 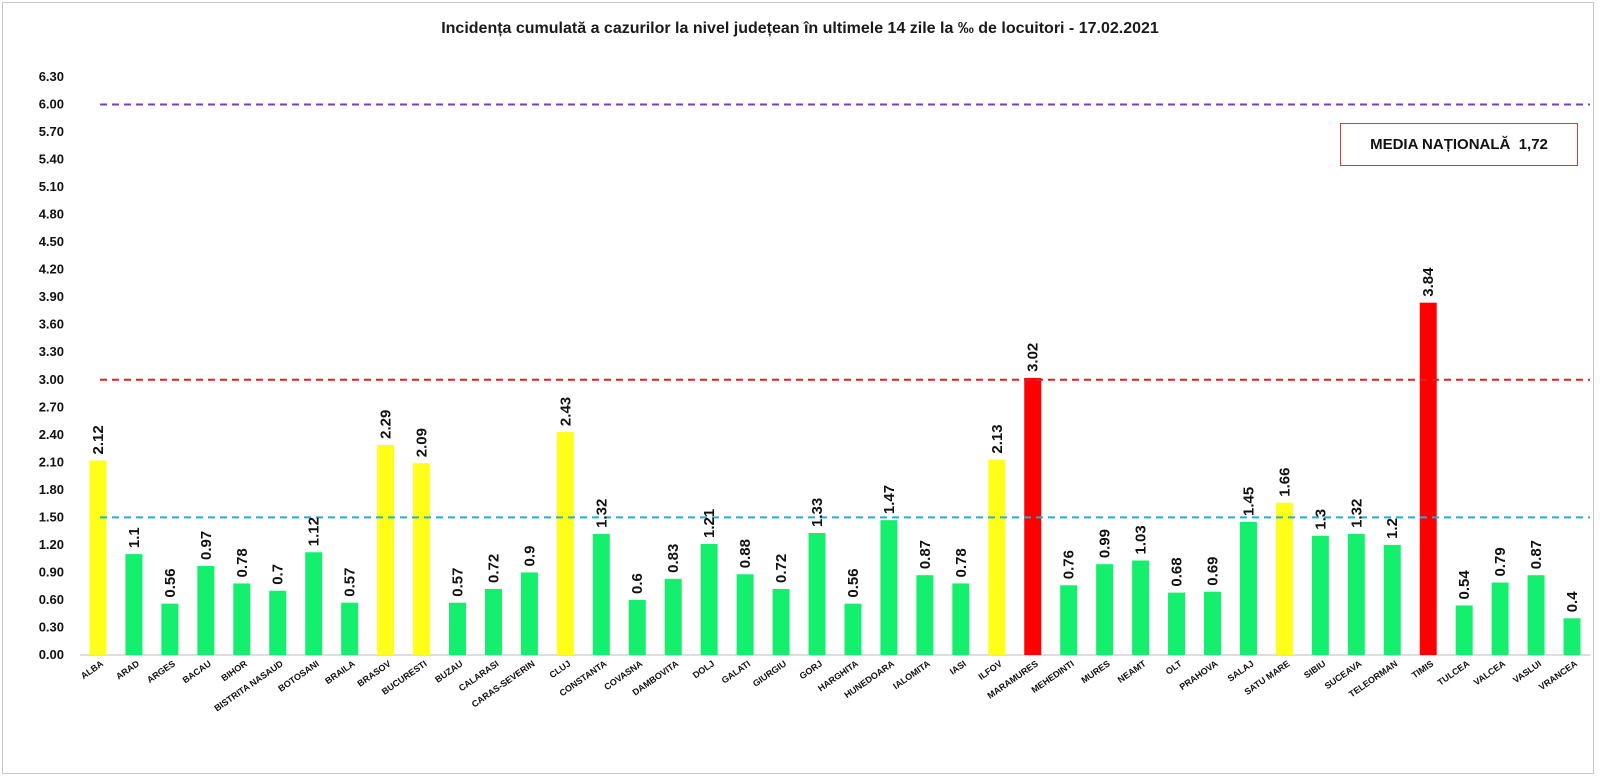 I want to click on y-tick-label: 6.30, so click(x=51, y=76).